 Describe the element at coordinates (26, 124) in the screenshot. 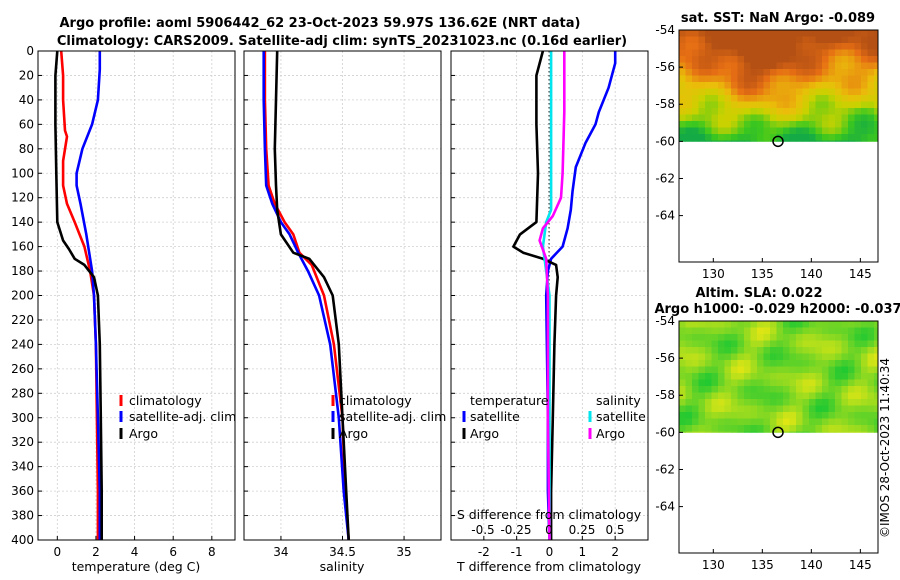

I see `y-tick-label: 60` at that location.